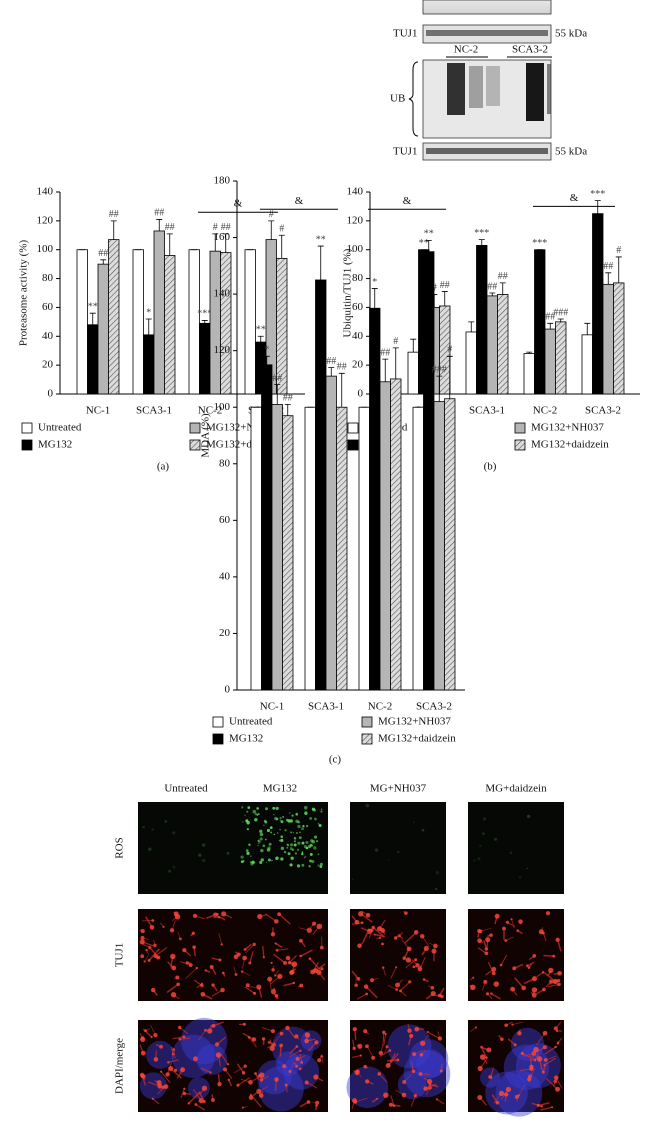  What do you see at coordinates (414, 722) in the screenshot?
I see `legend-label: MG132+NH037` at bounding box center [414, 722].